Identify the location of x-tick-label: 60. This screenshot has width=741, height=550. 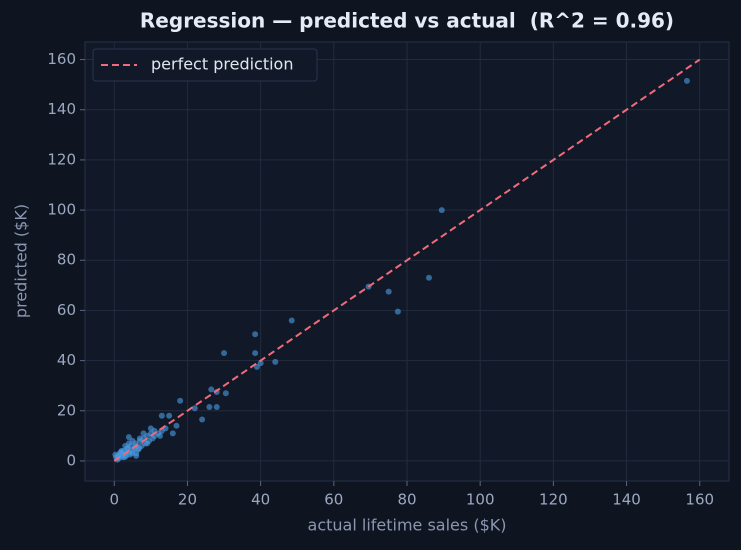
(333, 500).